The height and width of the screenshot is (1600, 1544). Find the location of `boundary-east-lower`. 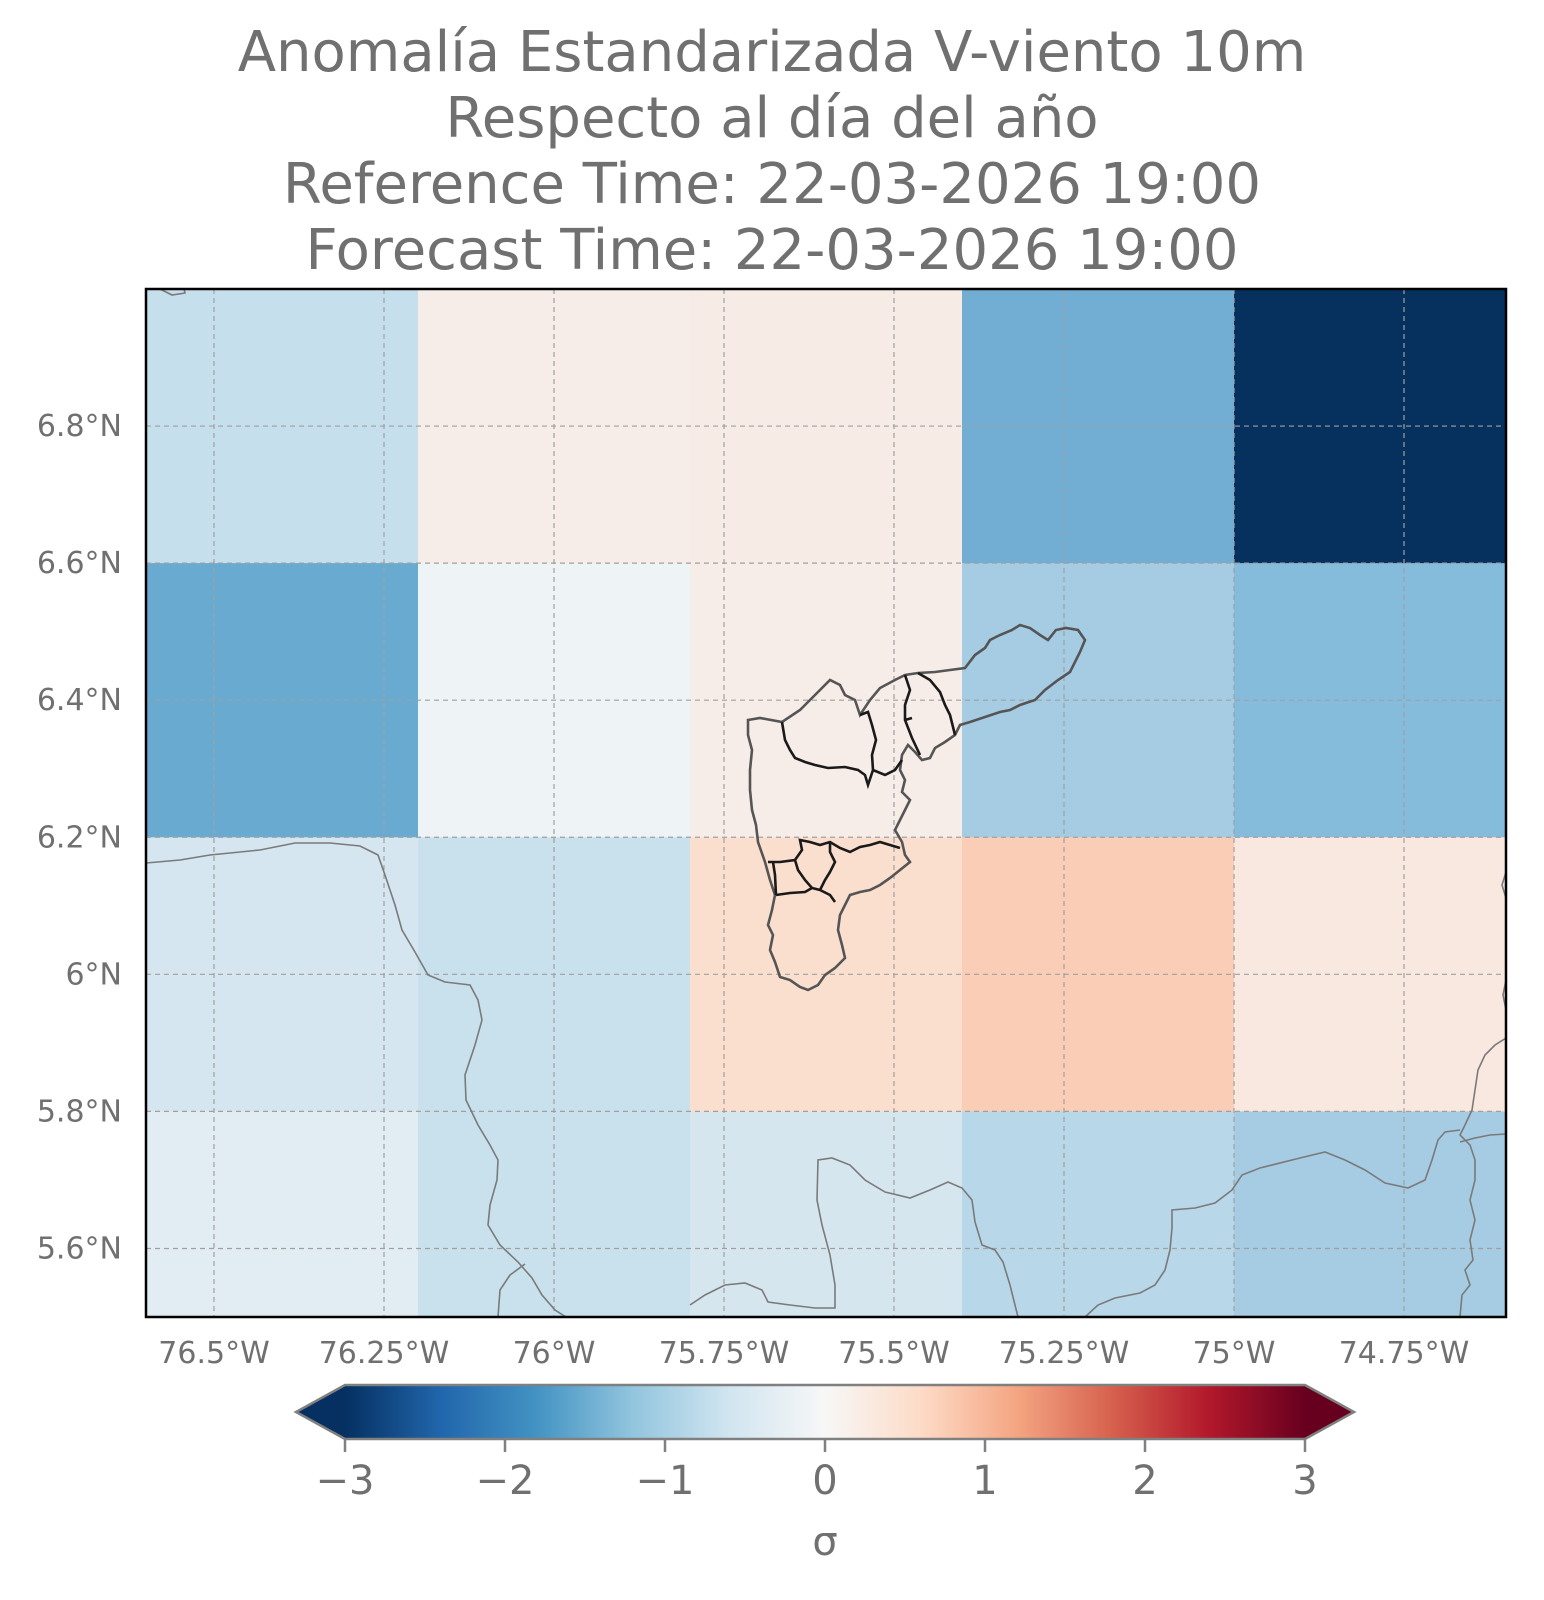

boundary-east-lower is located at coordinates (1482, 1138).